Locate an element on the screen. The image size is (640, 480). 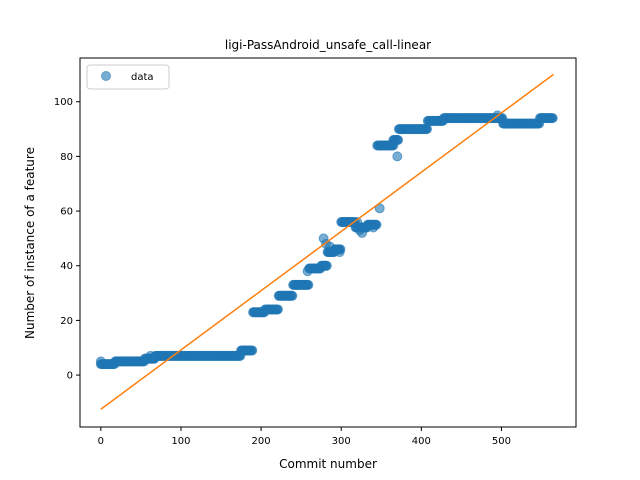
y-axis-label: Number of instance of a feature is located at coordinates (30, 243).